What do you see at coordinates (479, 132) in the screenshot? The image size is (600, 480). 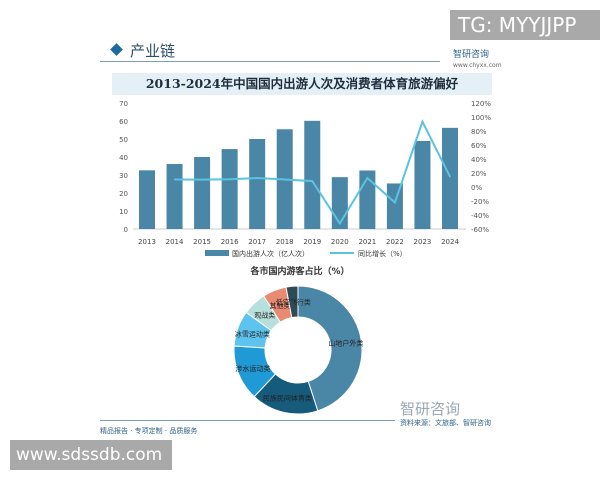 I see `y-right-tick: 80%` at bounding box center [479, 132].